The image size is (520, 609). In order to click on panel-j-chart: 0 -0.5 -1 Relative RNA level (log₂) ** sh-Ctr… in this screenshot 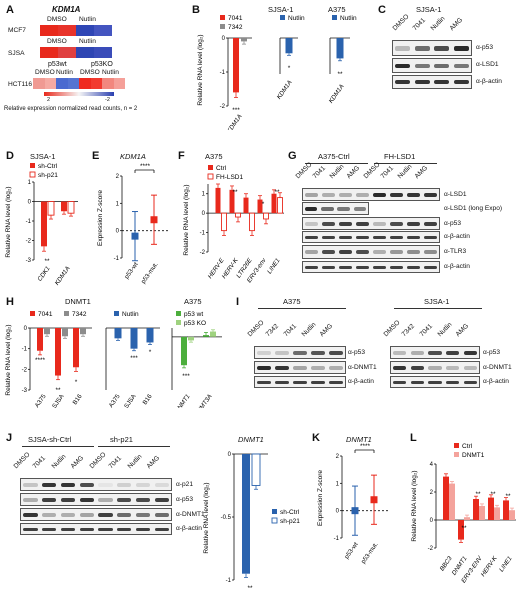, I will do `click(251, 522)`.